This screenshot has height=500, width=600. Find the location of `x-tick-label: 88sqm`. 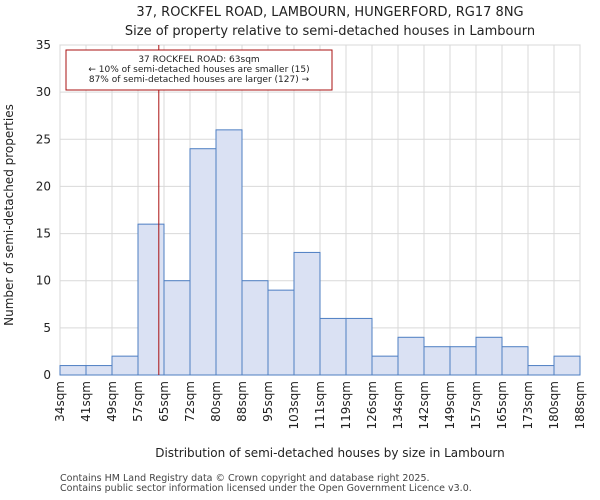

x-tick-label: 88sqm is located at coordinates (242, 401).